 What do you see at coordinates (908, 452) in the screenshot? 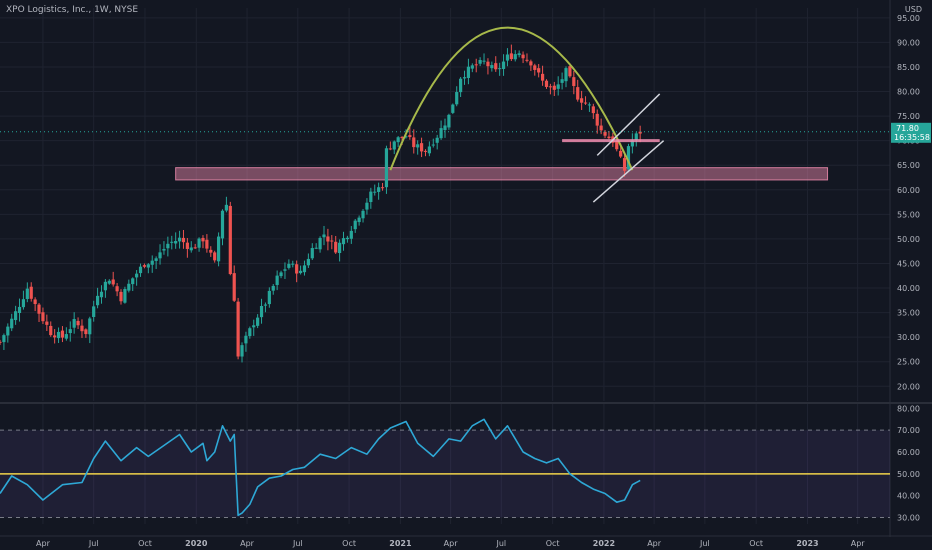
I see `rsi-tick-label: 60.00` at bounding box center [908, 452].